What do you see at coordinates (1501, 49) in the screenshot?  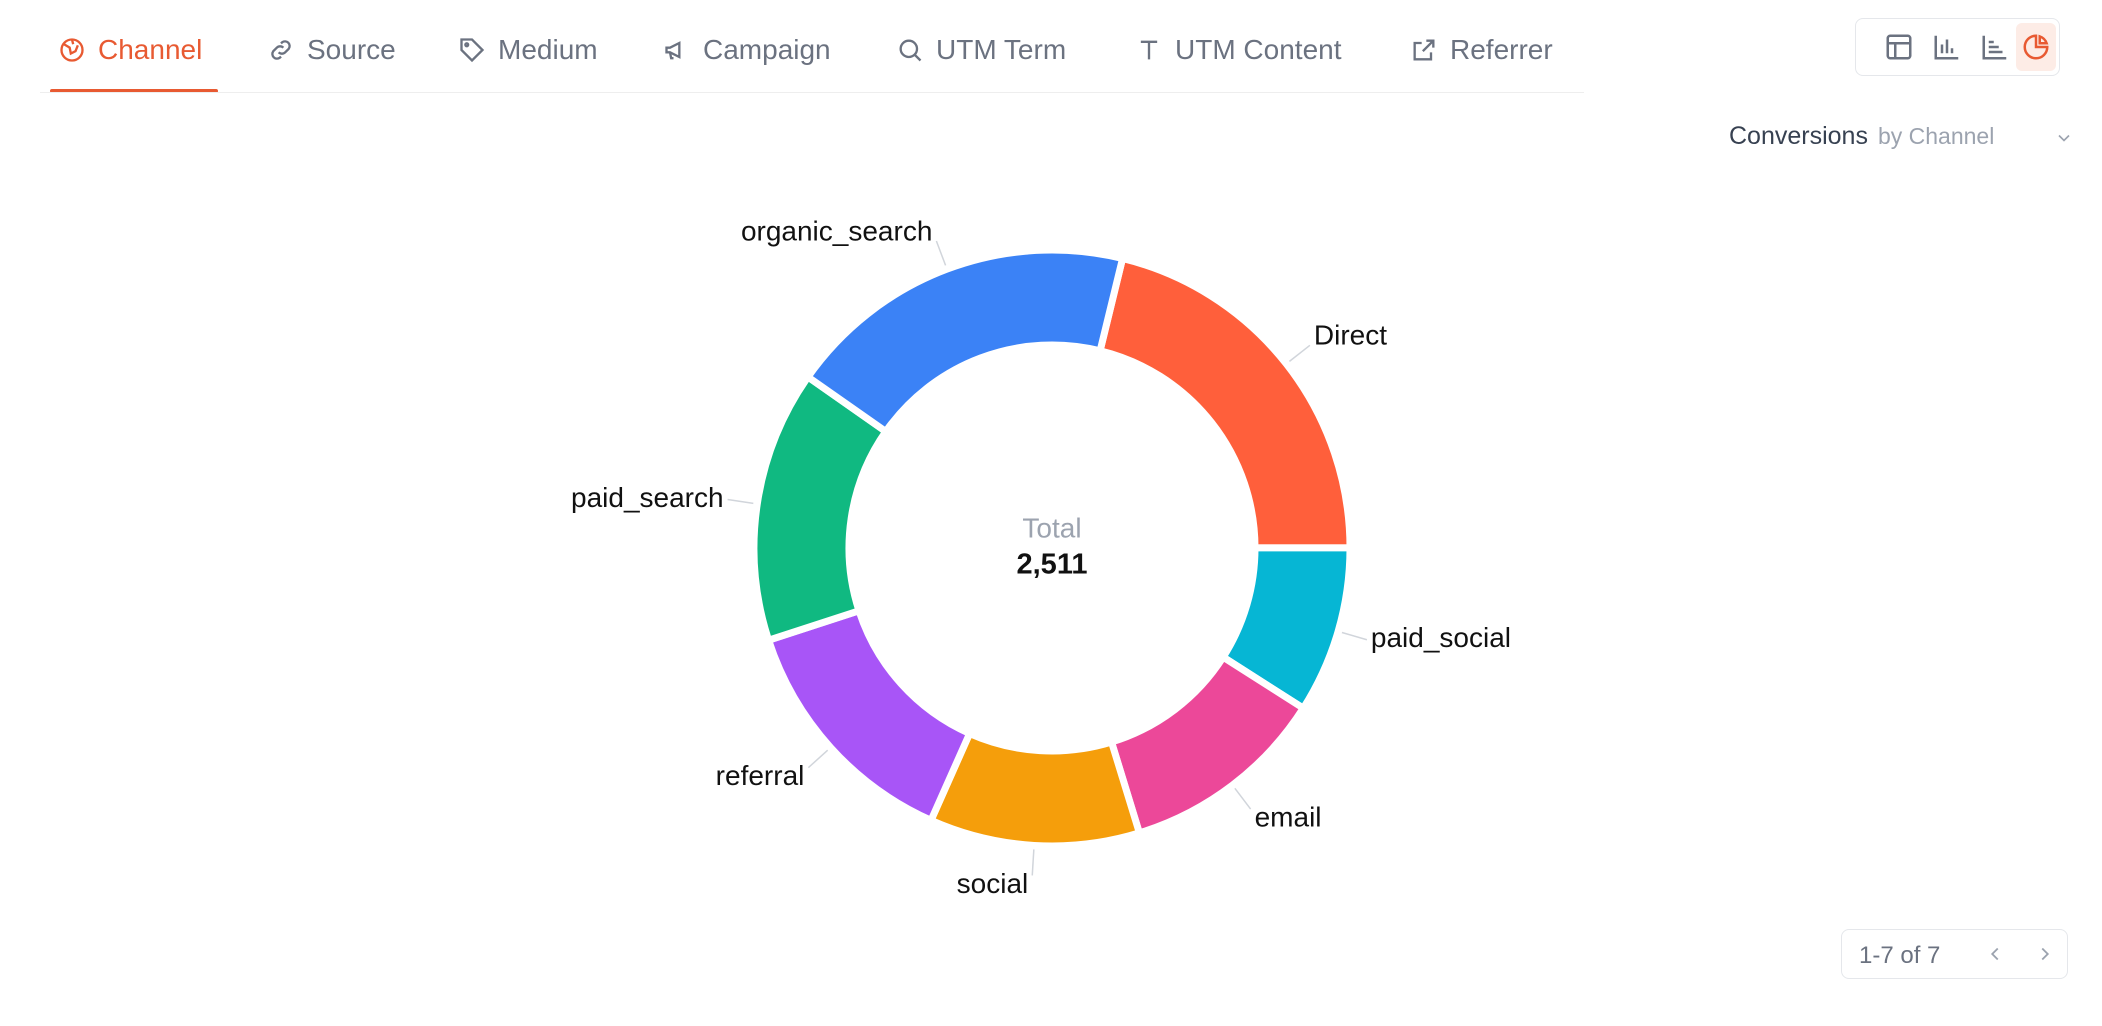 I see `tab-label: Referrer` at bounding box center [1501, 49].